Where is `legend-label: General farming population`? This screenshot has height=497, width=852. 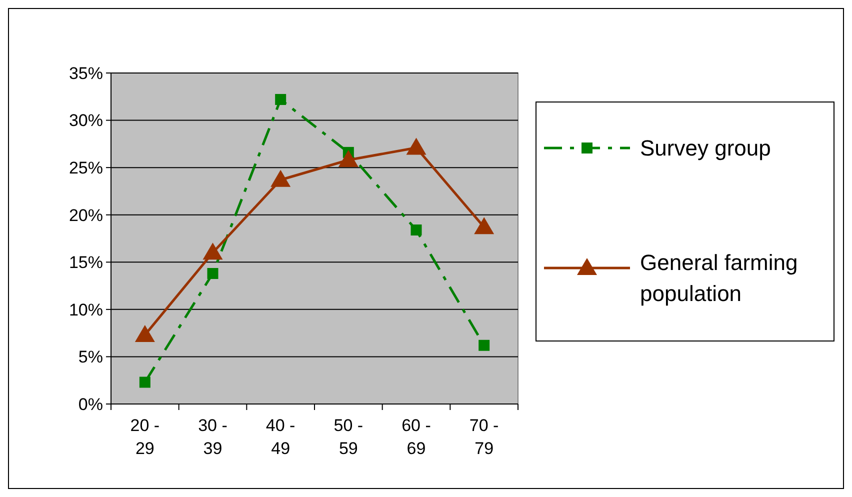
legend-label: General farming population is located at coordinates (719, 278).